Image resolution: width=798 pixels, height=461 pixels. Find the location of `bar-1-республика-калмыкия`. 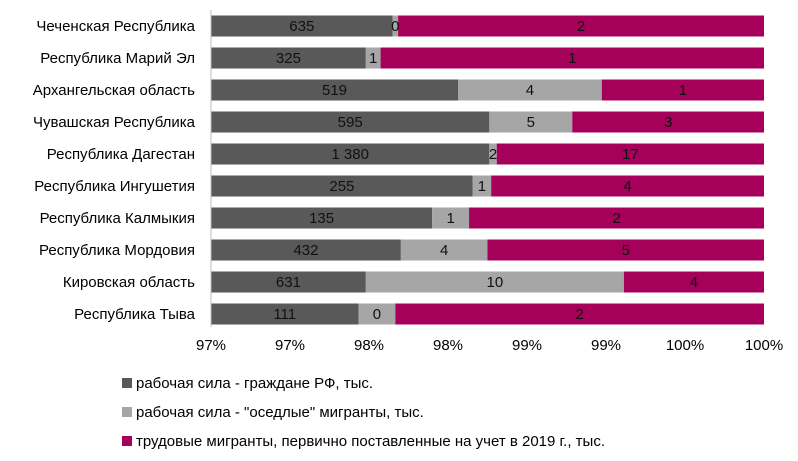

bar-1-республика-калмыкия is located at coordinates (322, 218).